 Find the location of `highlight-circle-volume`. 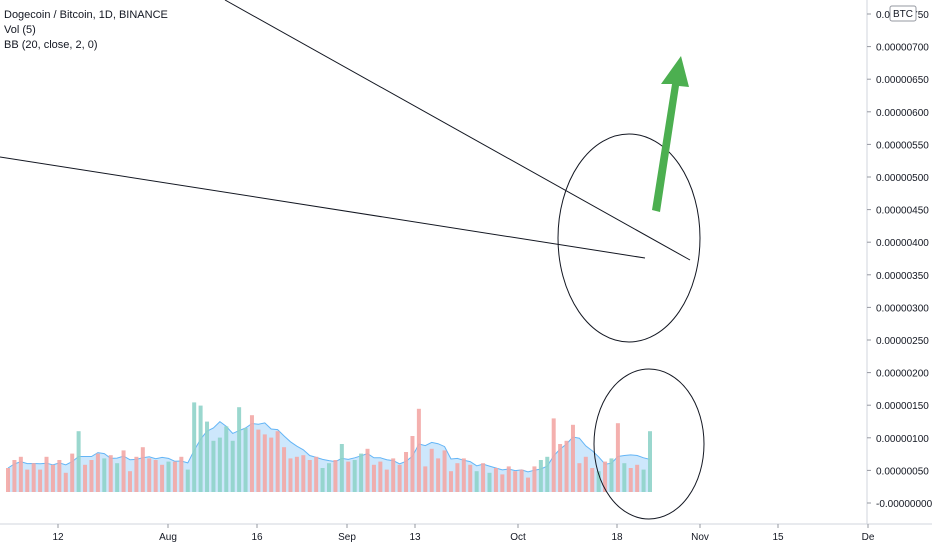

highlight-circle-volume is located at coordinates (649, 444).